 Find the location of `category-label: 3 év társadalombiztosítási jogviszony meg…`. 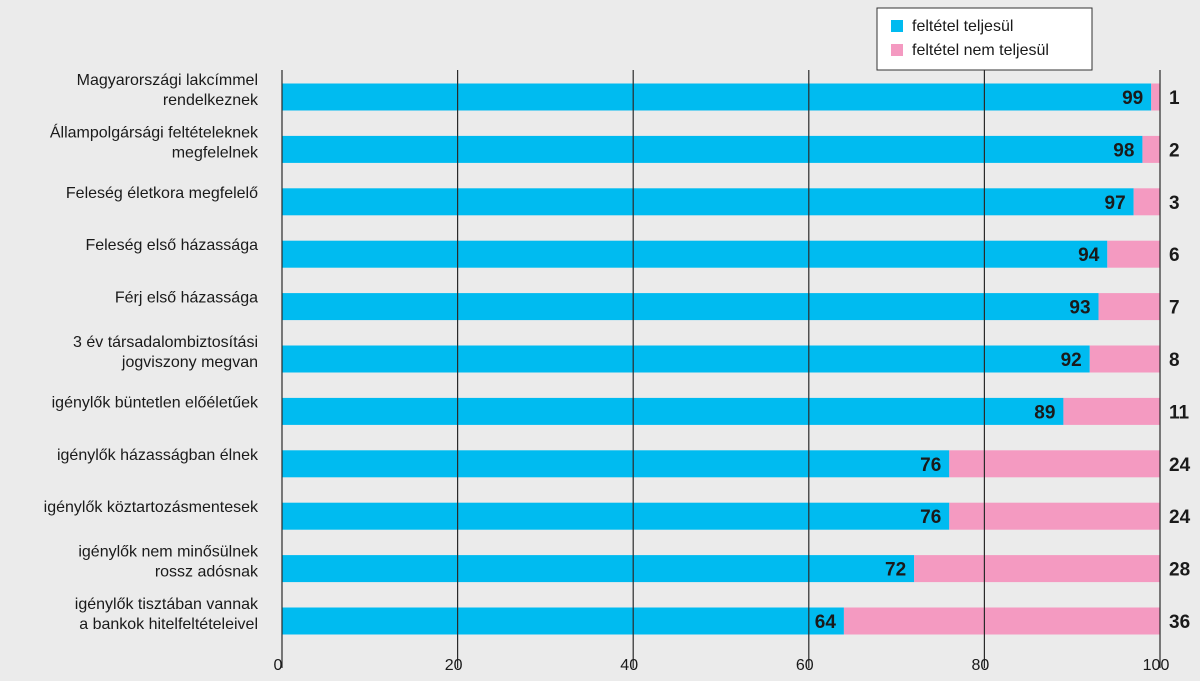

category-label: 3 év társadalombiztosítási jogviszony meg… is located at coordinates (165, 352).